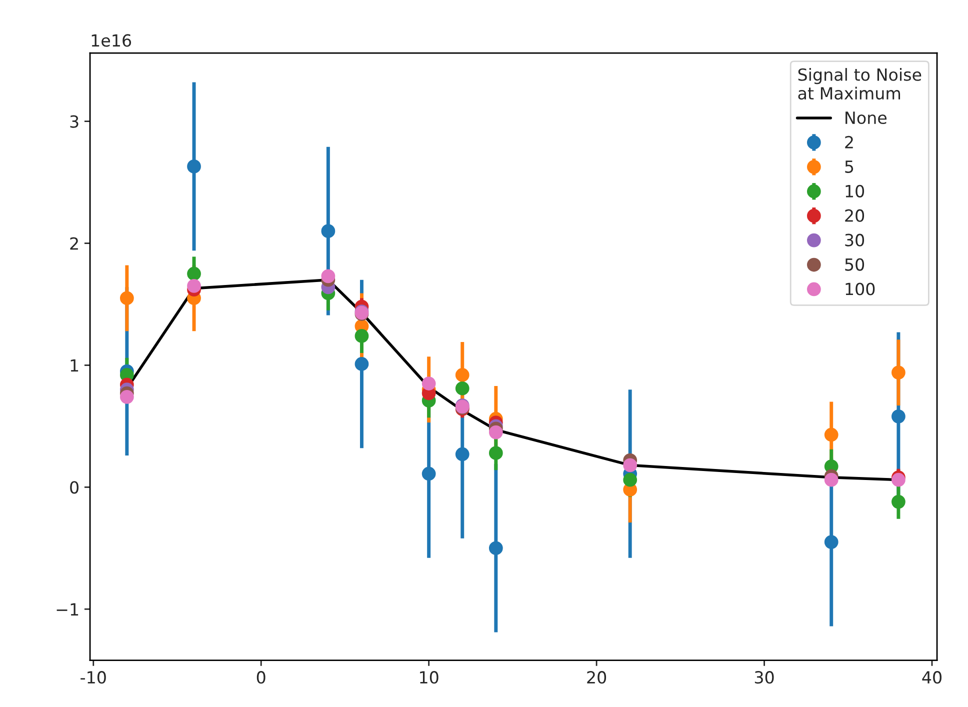 This screenshot has height=707, width=968. I want to click on x-tick-label: 40, so click(932, 677).